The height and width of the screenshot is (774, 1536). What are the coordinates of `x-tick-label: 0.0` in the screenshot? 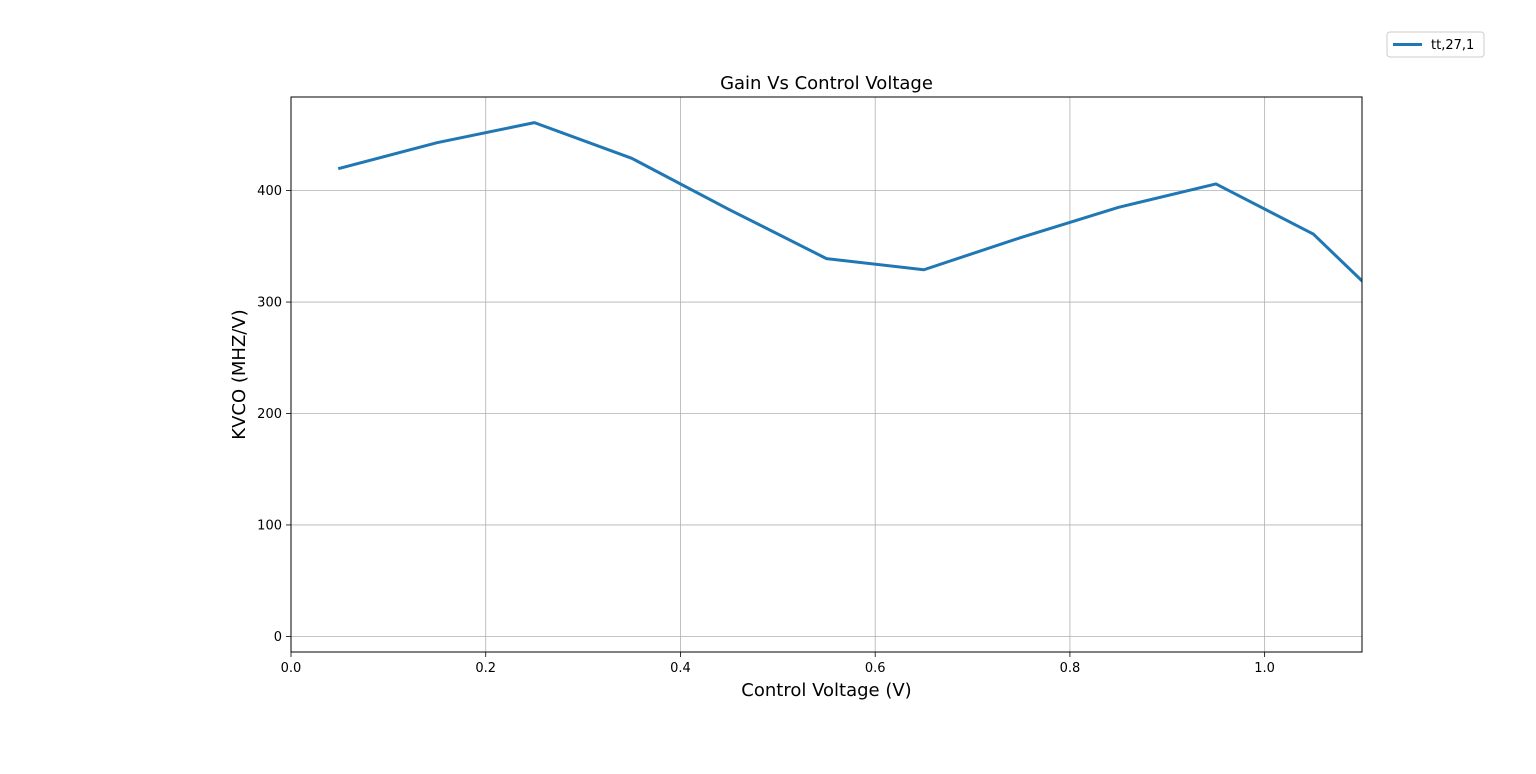 It's located at (291, 668).